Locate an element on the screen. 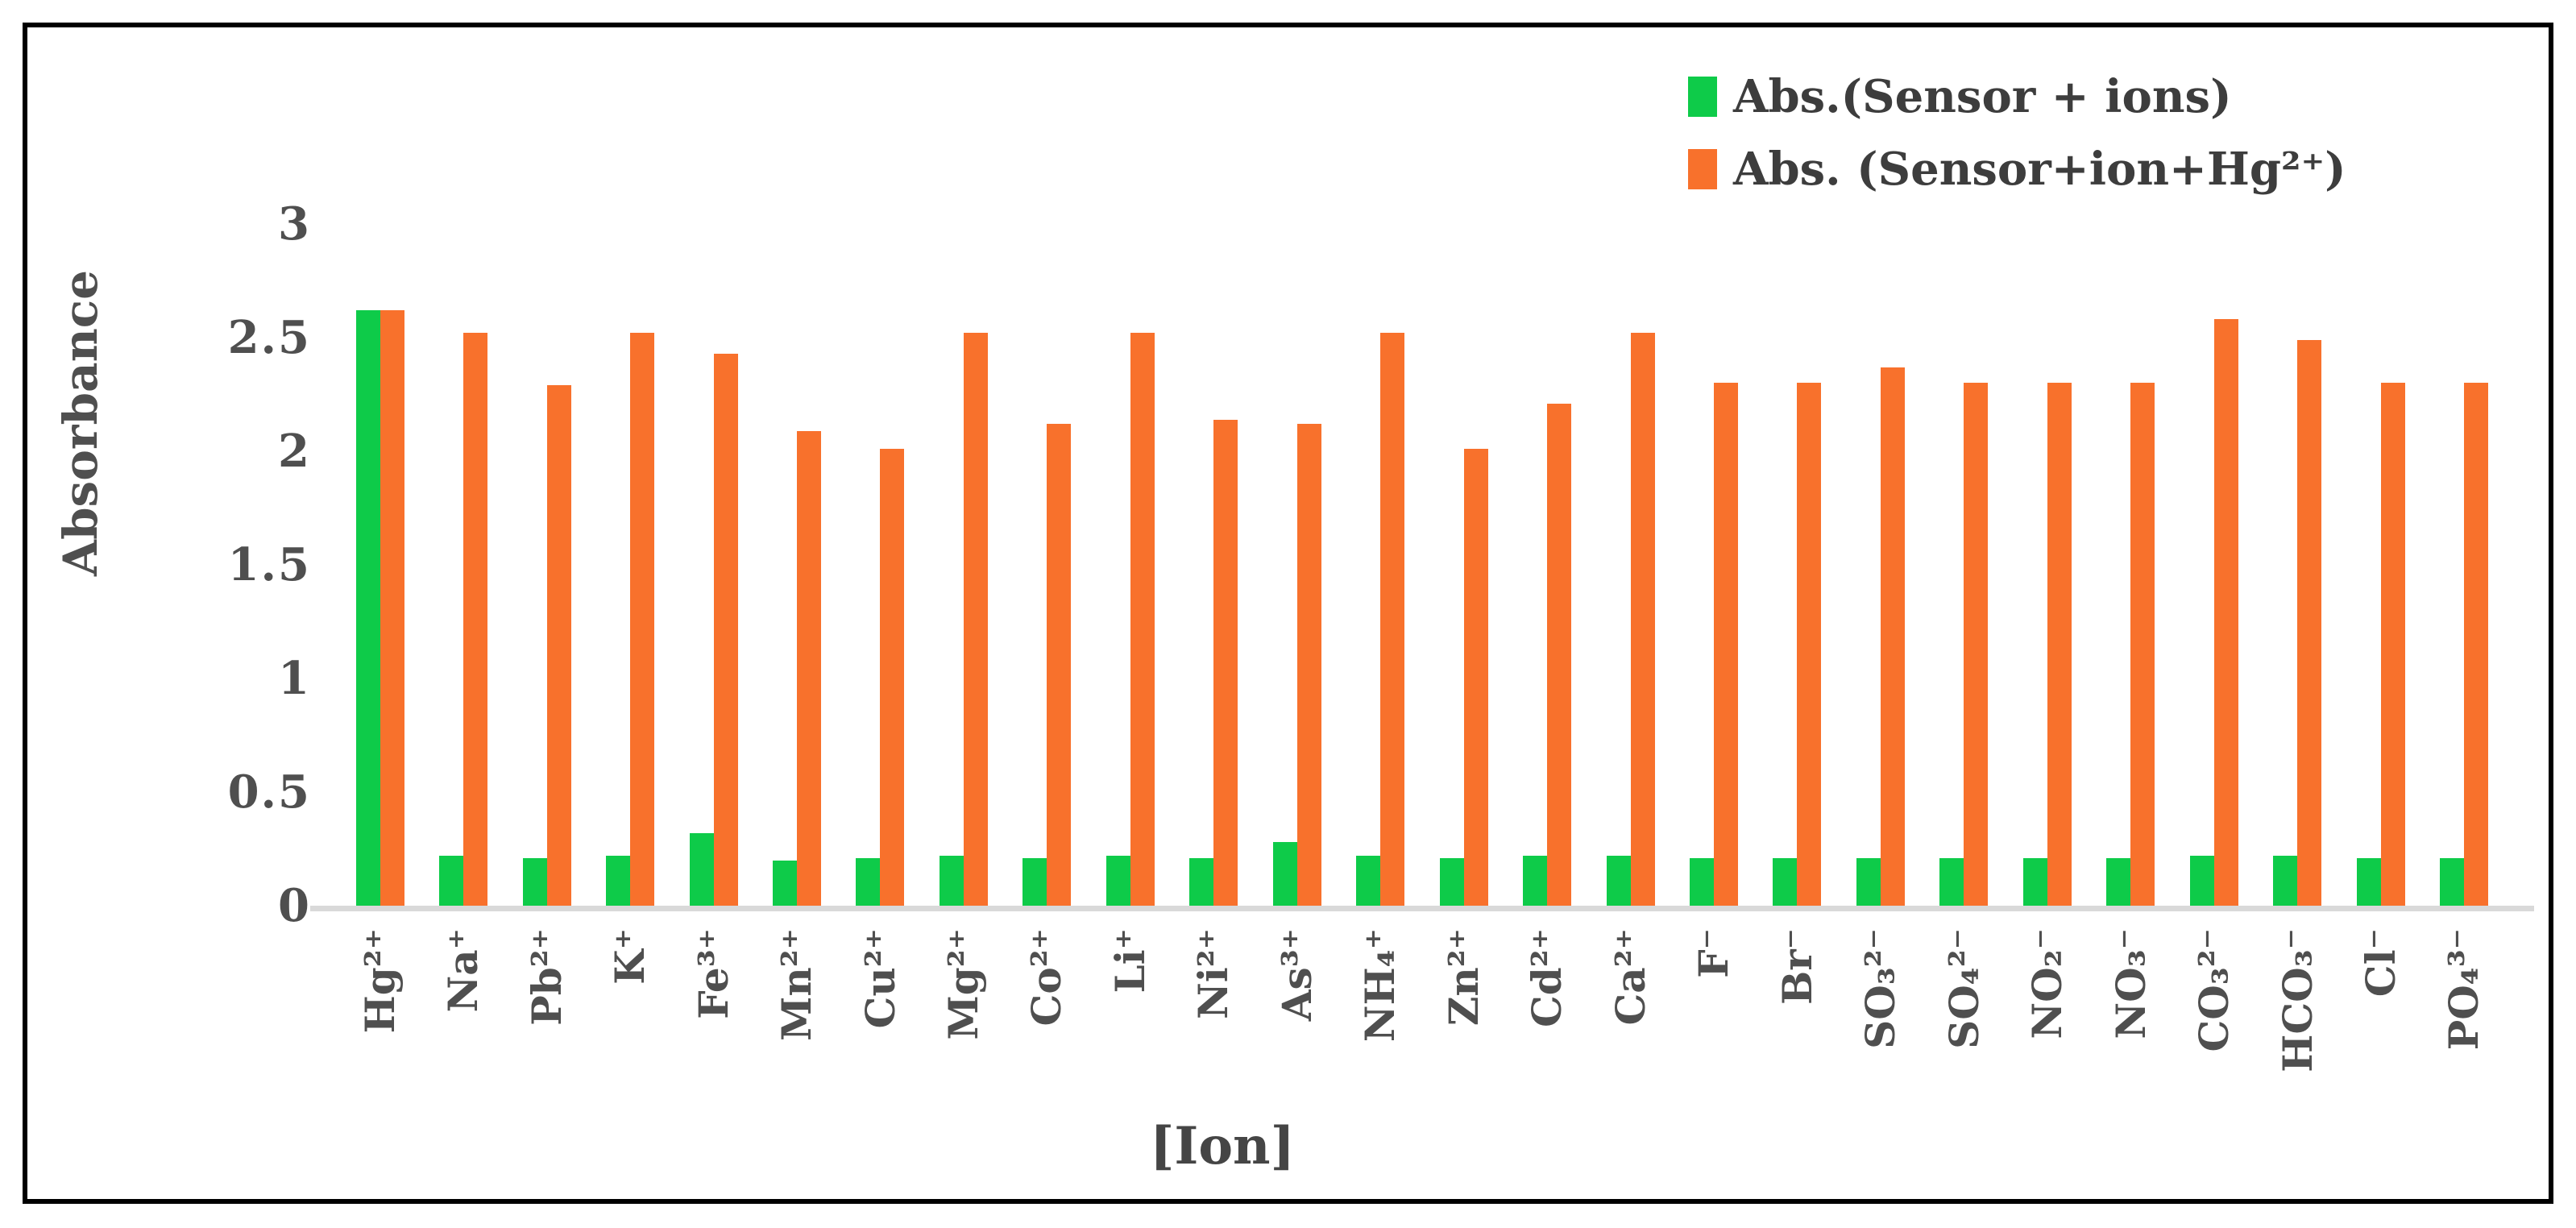 This screenshot has width=2576, height=1228. x-tick-label: Cl⁻ is located at coordinates (2380, 963).